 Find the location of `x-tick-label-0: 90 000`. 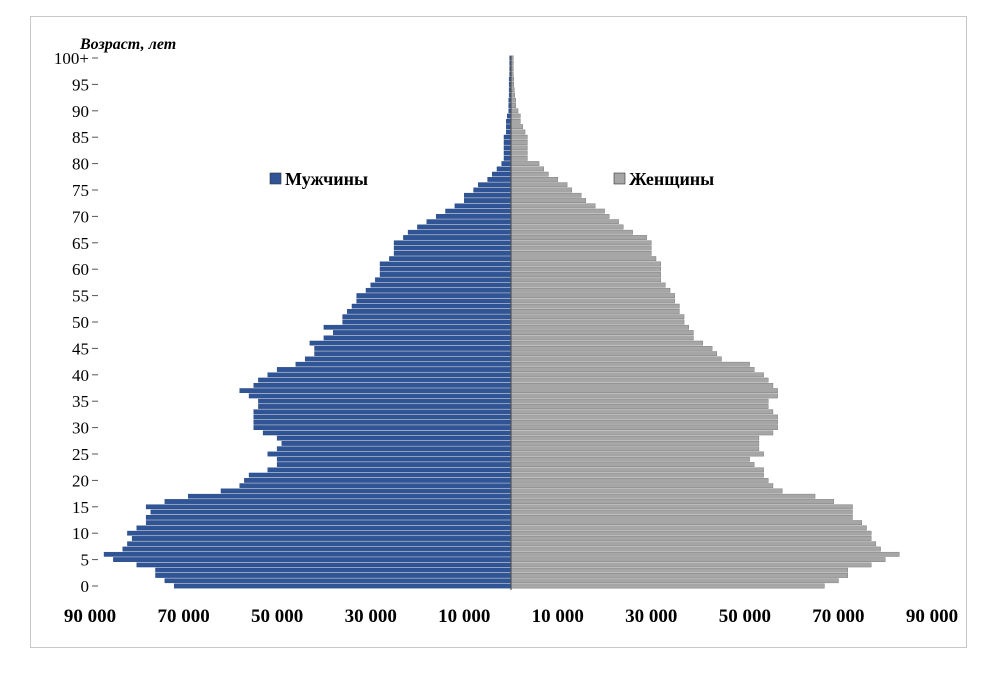

x-tick-label-0: 90 000 is located at coordinates (90, 616).